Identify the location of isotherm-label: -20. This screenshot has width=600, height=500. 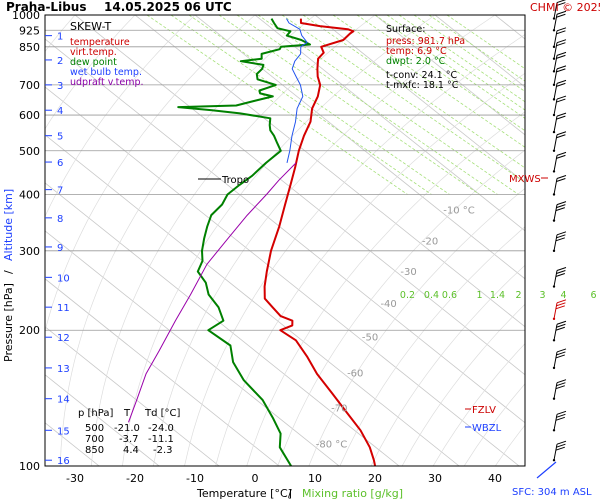
(430, 241).